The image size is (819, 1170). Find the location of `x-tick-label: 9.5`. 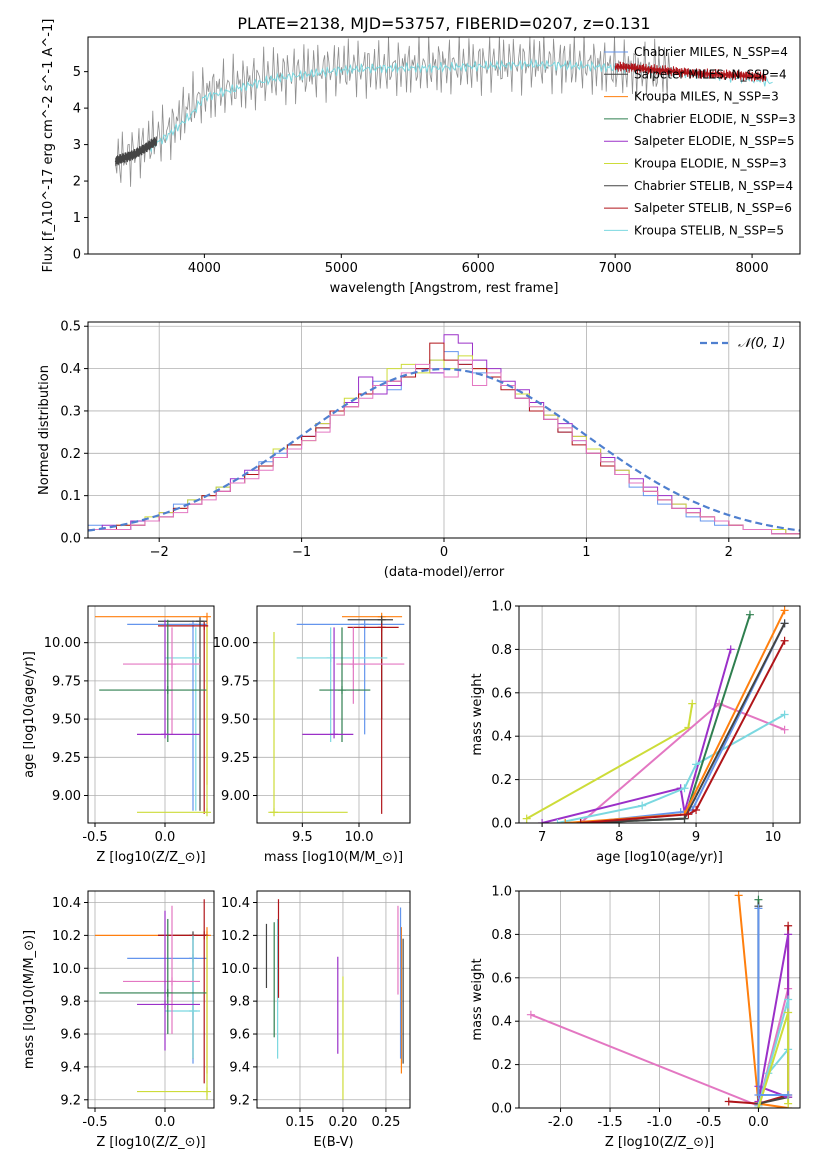

x-tick-label: 9.5 is located at coordinates (302, 837).